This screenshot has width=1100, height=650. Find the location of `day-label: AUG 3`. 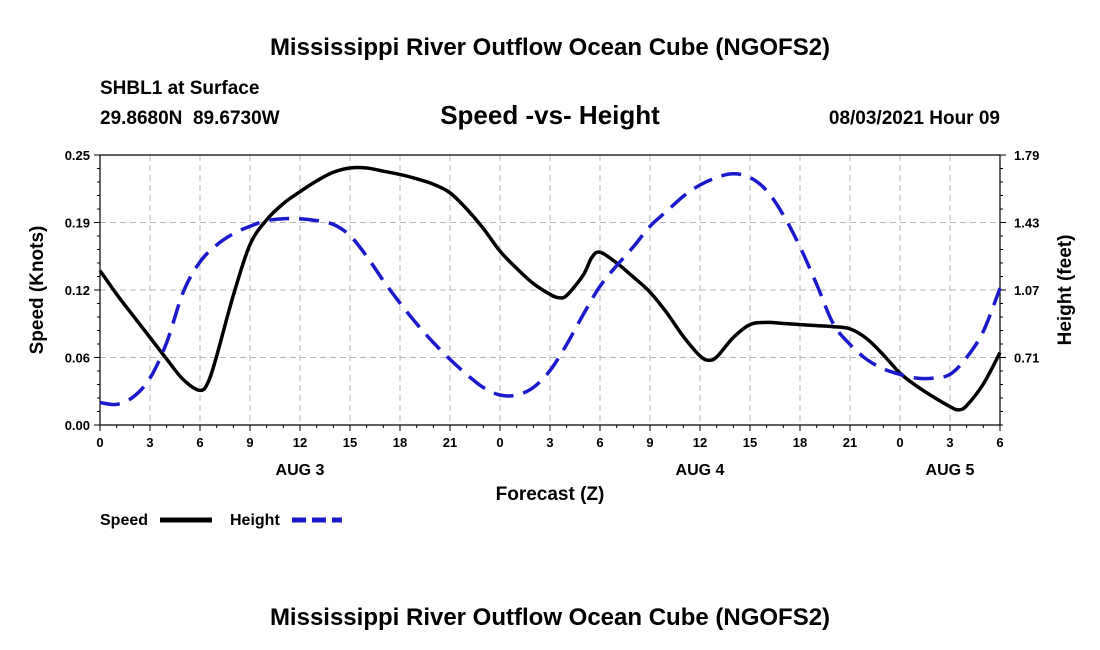

day-label: AUG 3 is located at coordinates (300, 470).